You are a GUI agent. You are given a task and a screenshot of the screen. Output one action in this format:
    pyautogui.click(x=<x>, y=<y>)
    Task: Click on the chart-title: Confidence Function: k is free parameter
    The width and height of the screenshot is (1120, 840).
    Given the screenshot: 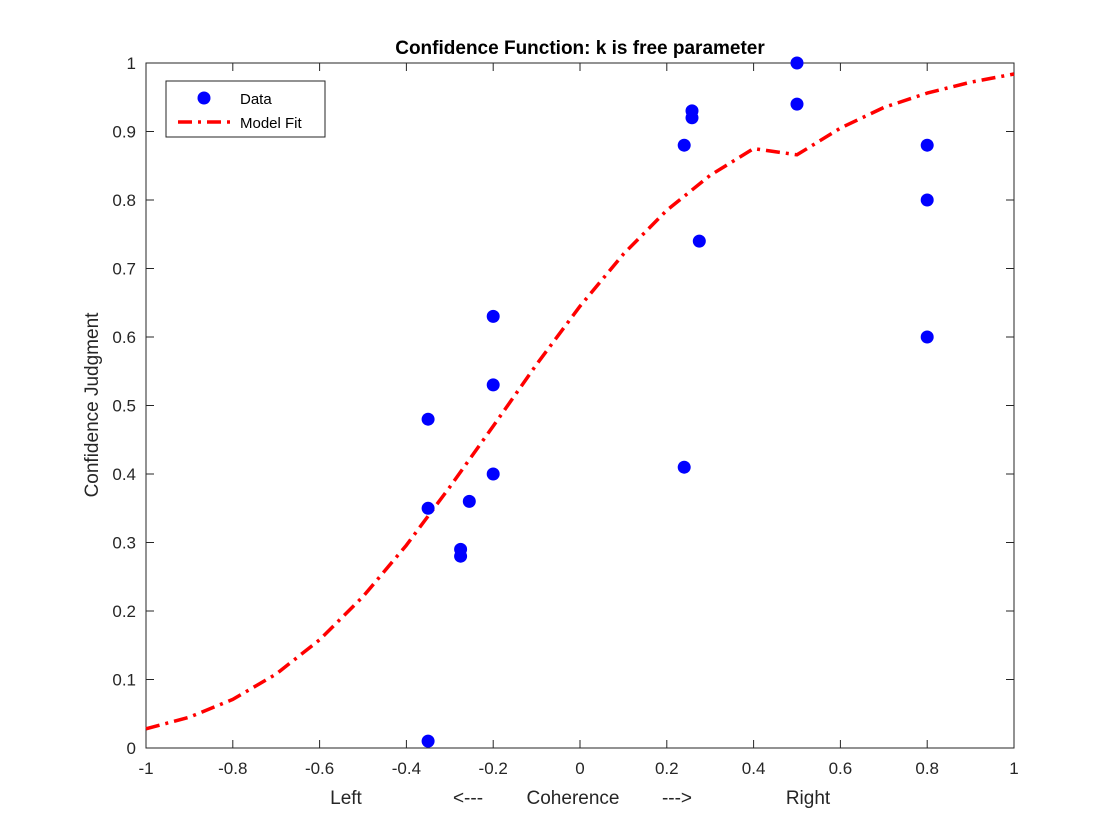 What is the action you would take?
    pyautogui.click(x=580, y=48)
    